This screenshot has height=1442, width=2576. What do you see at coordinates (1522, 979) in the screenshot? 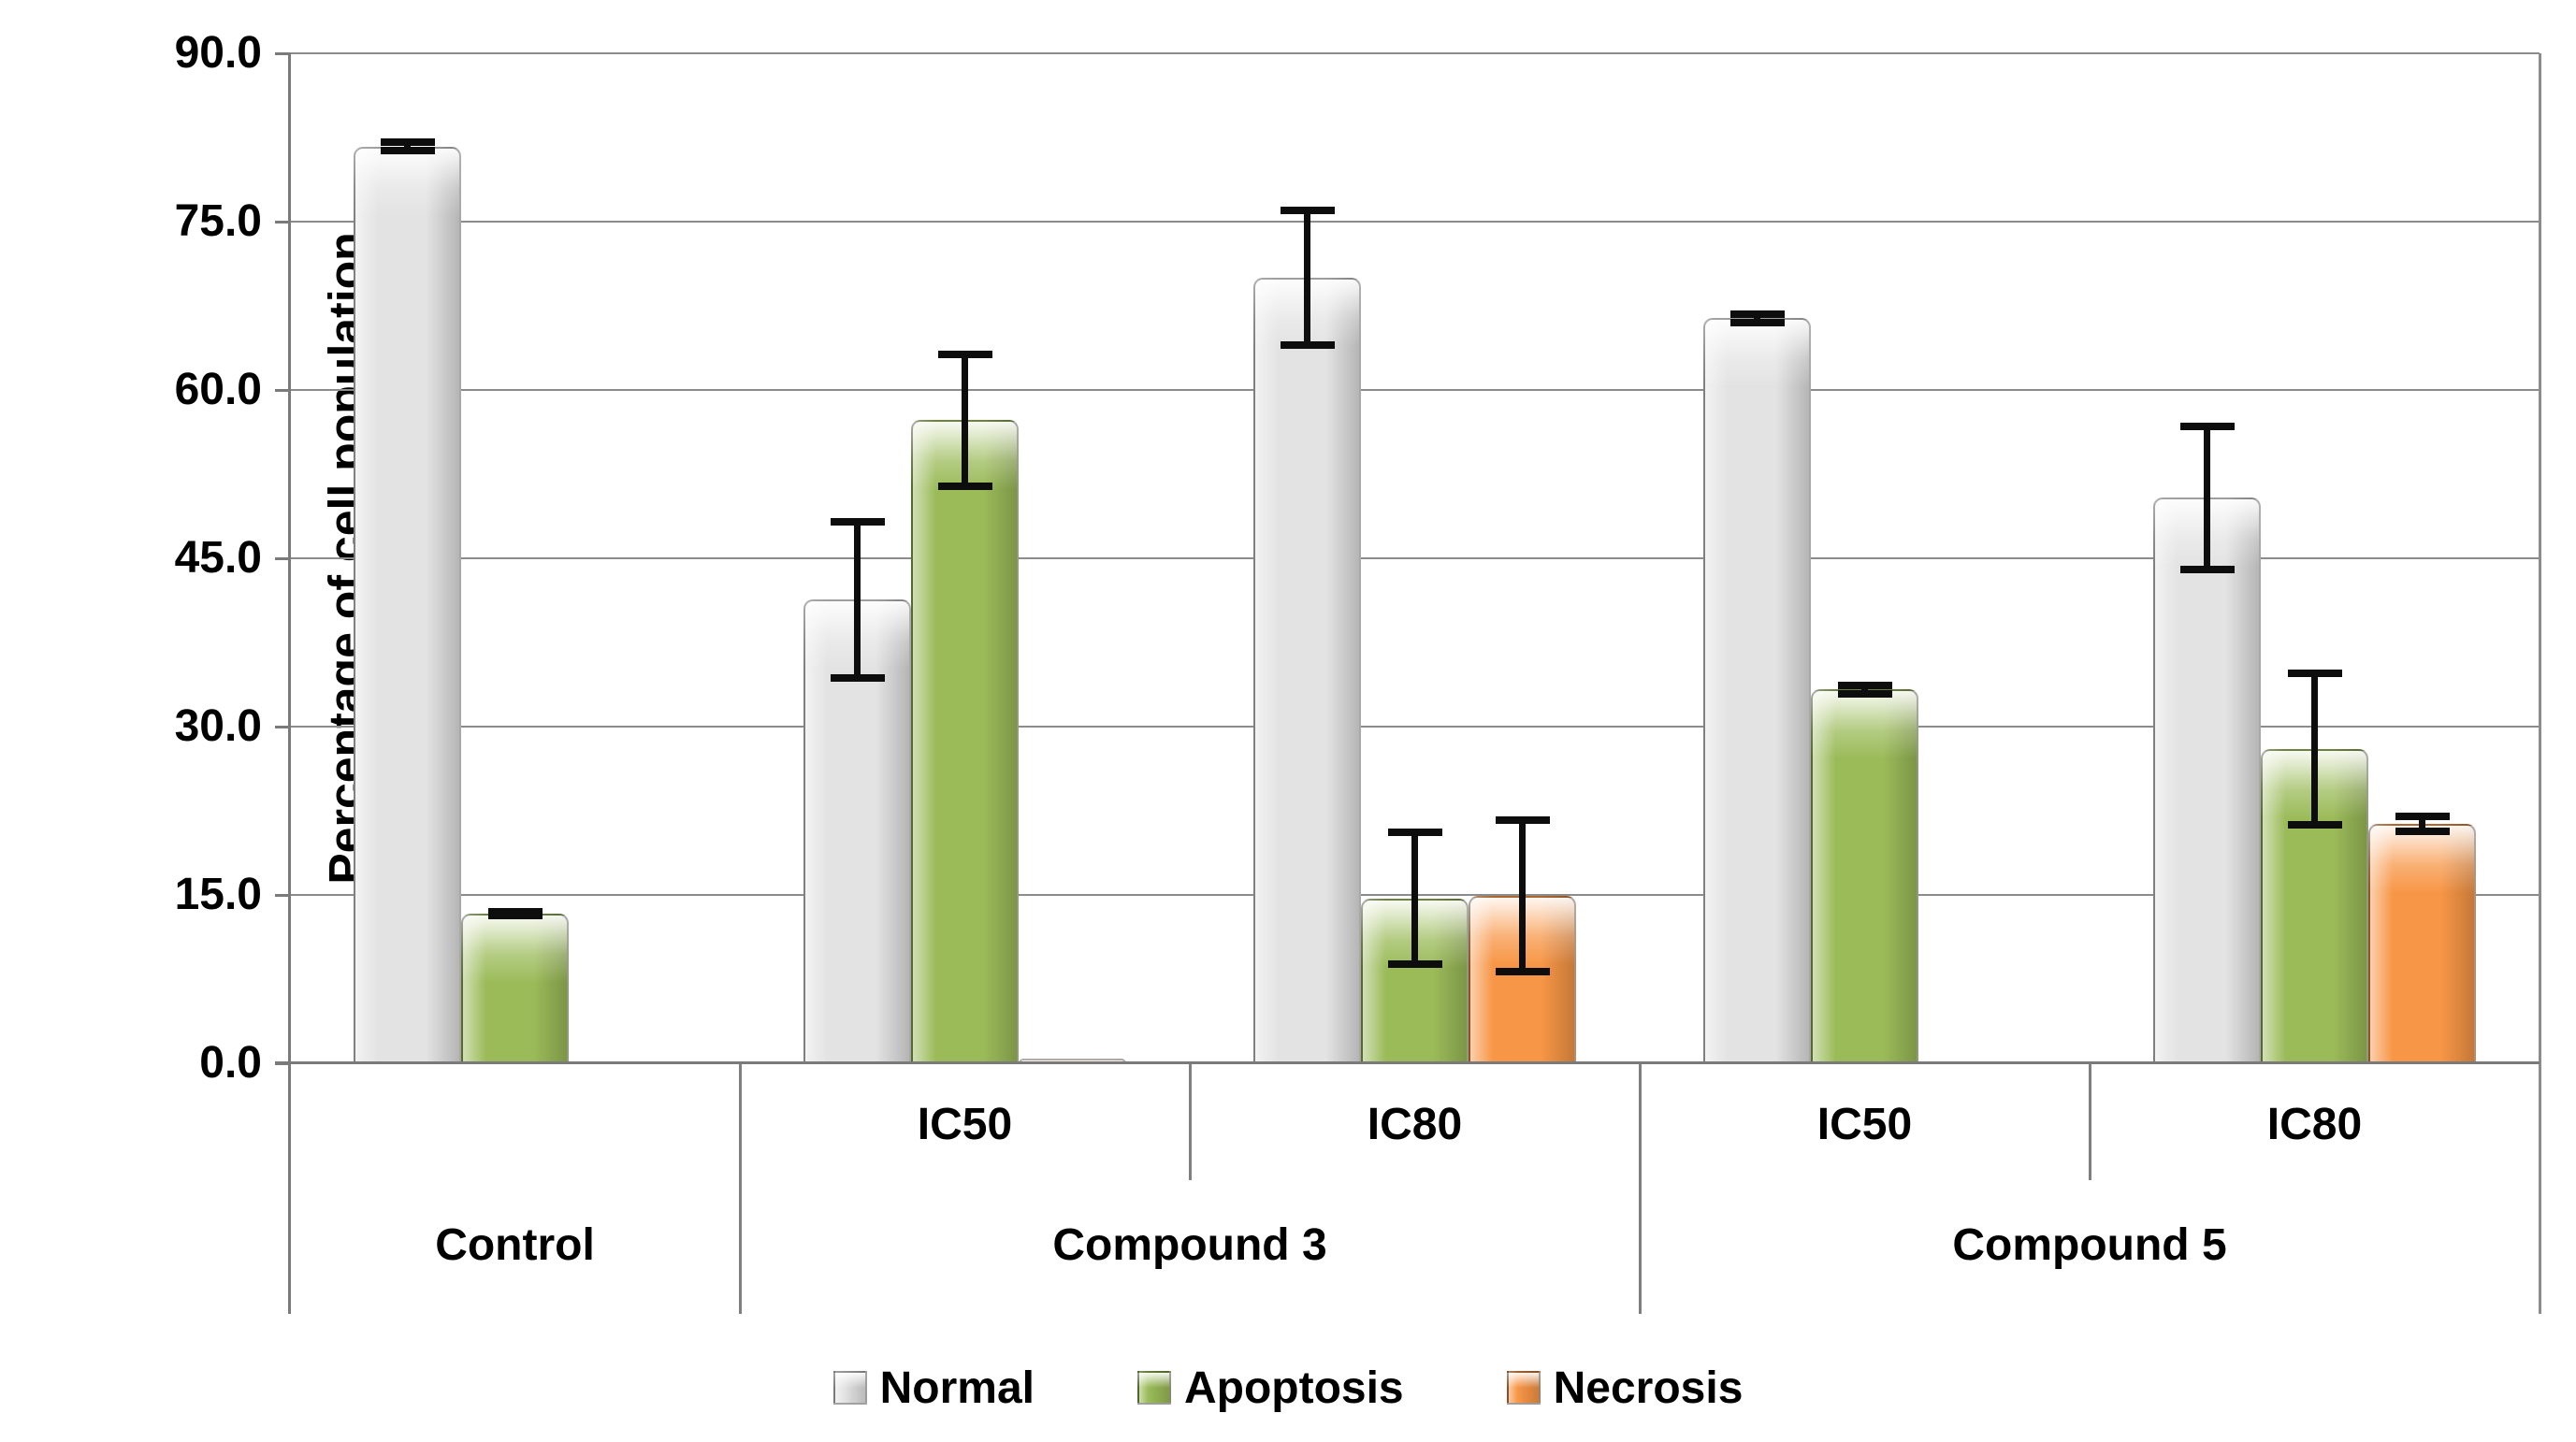
I see `bar-necrosis-compound3-ic80` at bounding box center [1522, 979].